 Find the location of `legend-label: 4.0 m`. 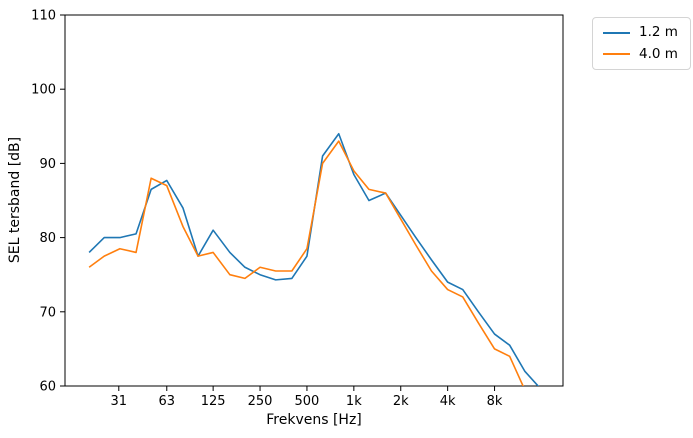

legend-label: 4.0 m is located at coordinates (658, 53).